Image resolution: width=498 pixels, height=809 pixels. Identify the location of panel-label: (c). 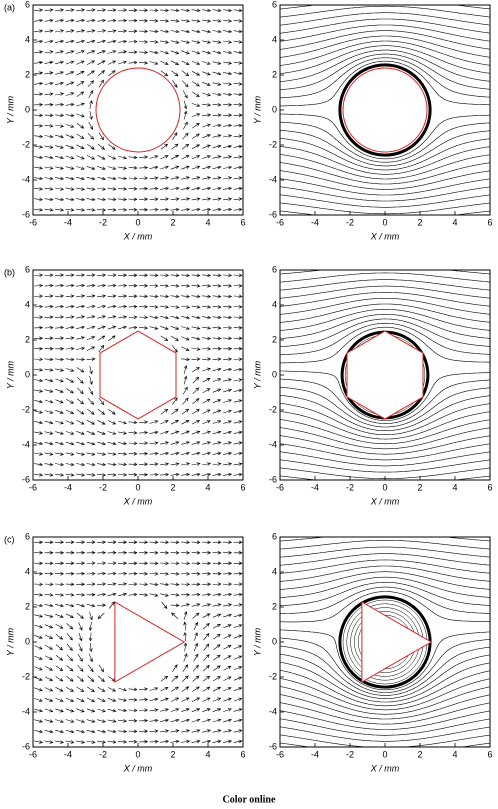
(9, 539).